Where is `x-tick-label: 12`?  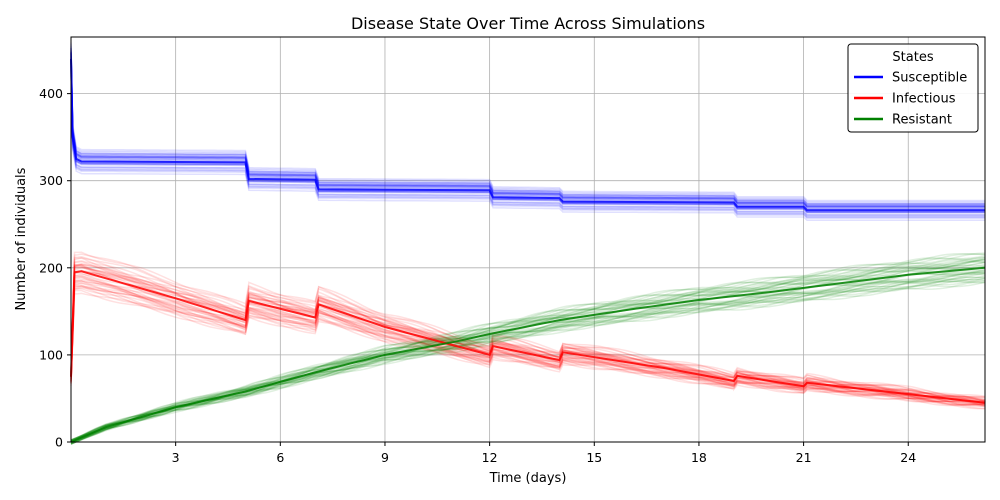
x-tick-label: 12 is located at coordinates (490, 457).